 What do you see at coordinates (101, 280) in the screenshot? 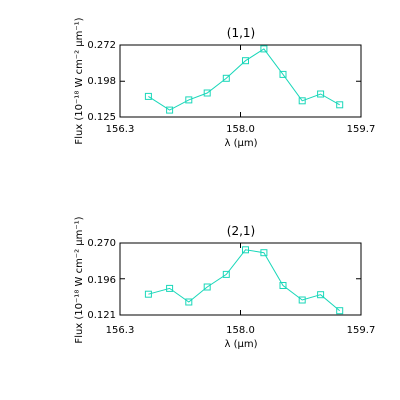
I see `y-tick-label: 0.196` at bounding box center [101, 280].